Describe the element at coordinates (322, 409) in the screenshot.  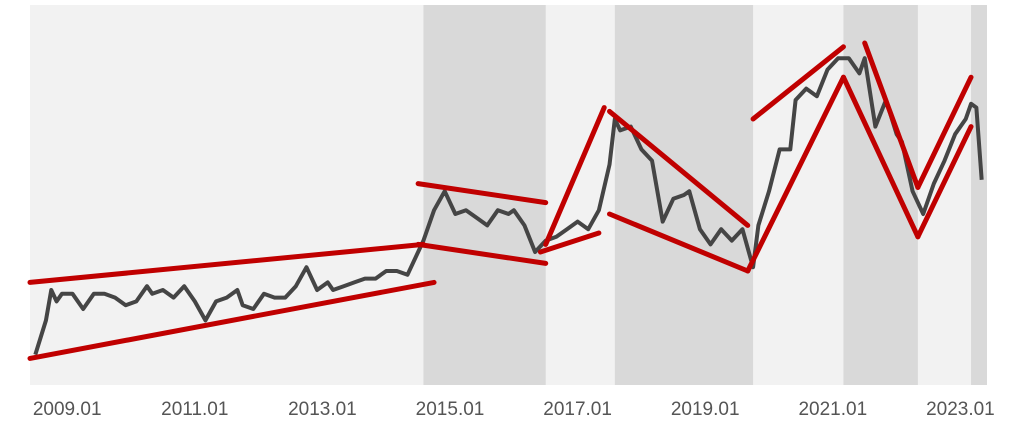
I see `x-tick-label: 2013.01` at that location.